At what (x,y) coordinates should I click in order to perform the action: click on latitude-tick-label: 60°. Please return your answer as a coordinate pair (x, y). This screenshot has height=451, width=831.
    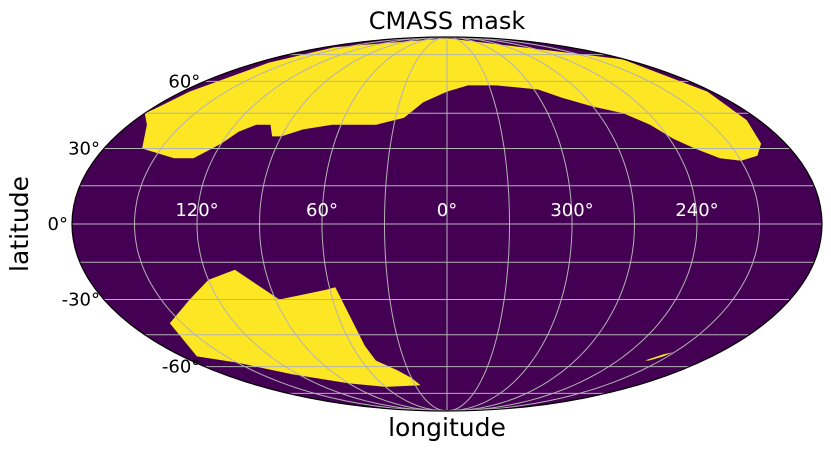
    Looking at the image, I should click on (184, 81).